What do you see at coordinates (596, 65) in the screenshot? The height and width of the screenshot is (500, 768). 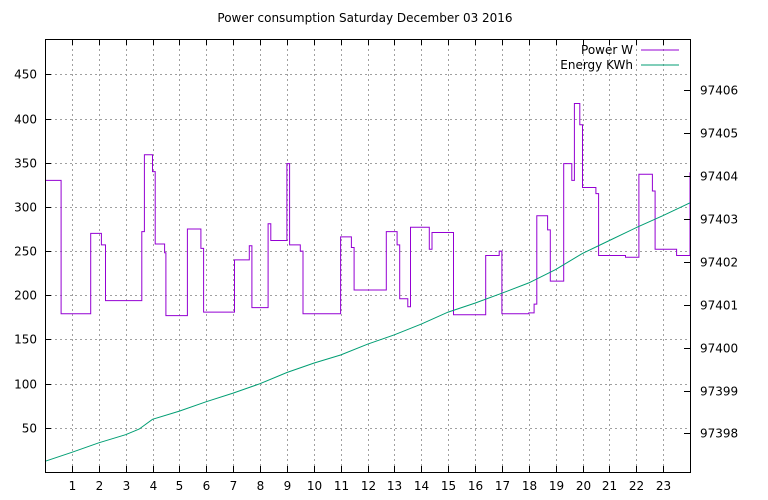 I see `legend-label-energy: Energy KWh` at bounding box center [596, 65].